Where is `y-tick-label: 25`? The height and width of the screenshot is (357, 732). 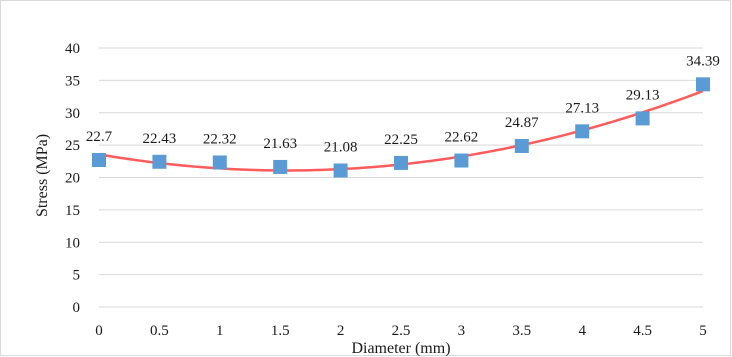
y-tick-label: 25 is located at coordinates (72, 146).